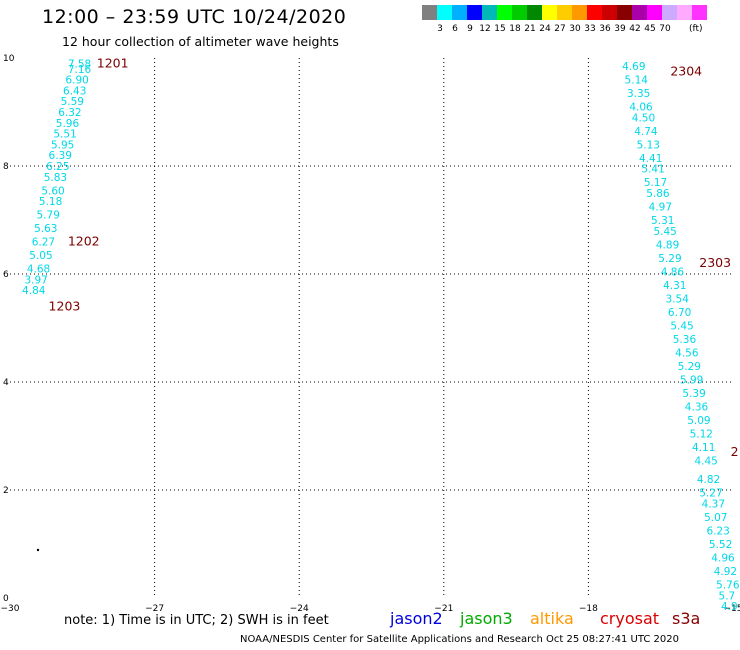 Image resolution: width=740 pixels, height=650 pixels. What do you see at coordinates (43, 243) in the screenshot?
I see `swh-point-label: 6.27` at bounding box center [43, 243].